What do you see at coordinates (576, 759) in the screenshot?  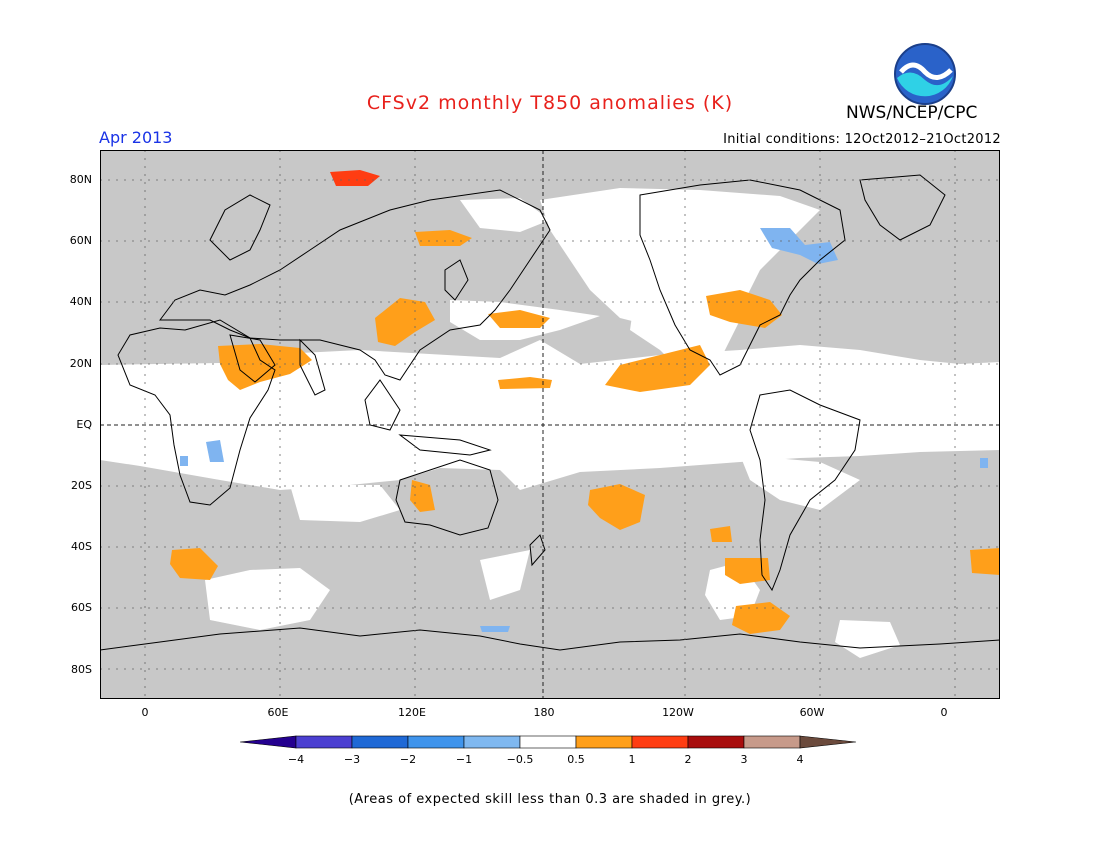 I see `colorbar-label: 0.5` at bounding box center [576, 759].